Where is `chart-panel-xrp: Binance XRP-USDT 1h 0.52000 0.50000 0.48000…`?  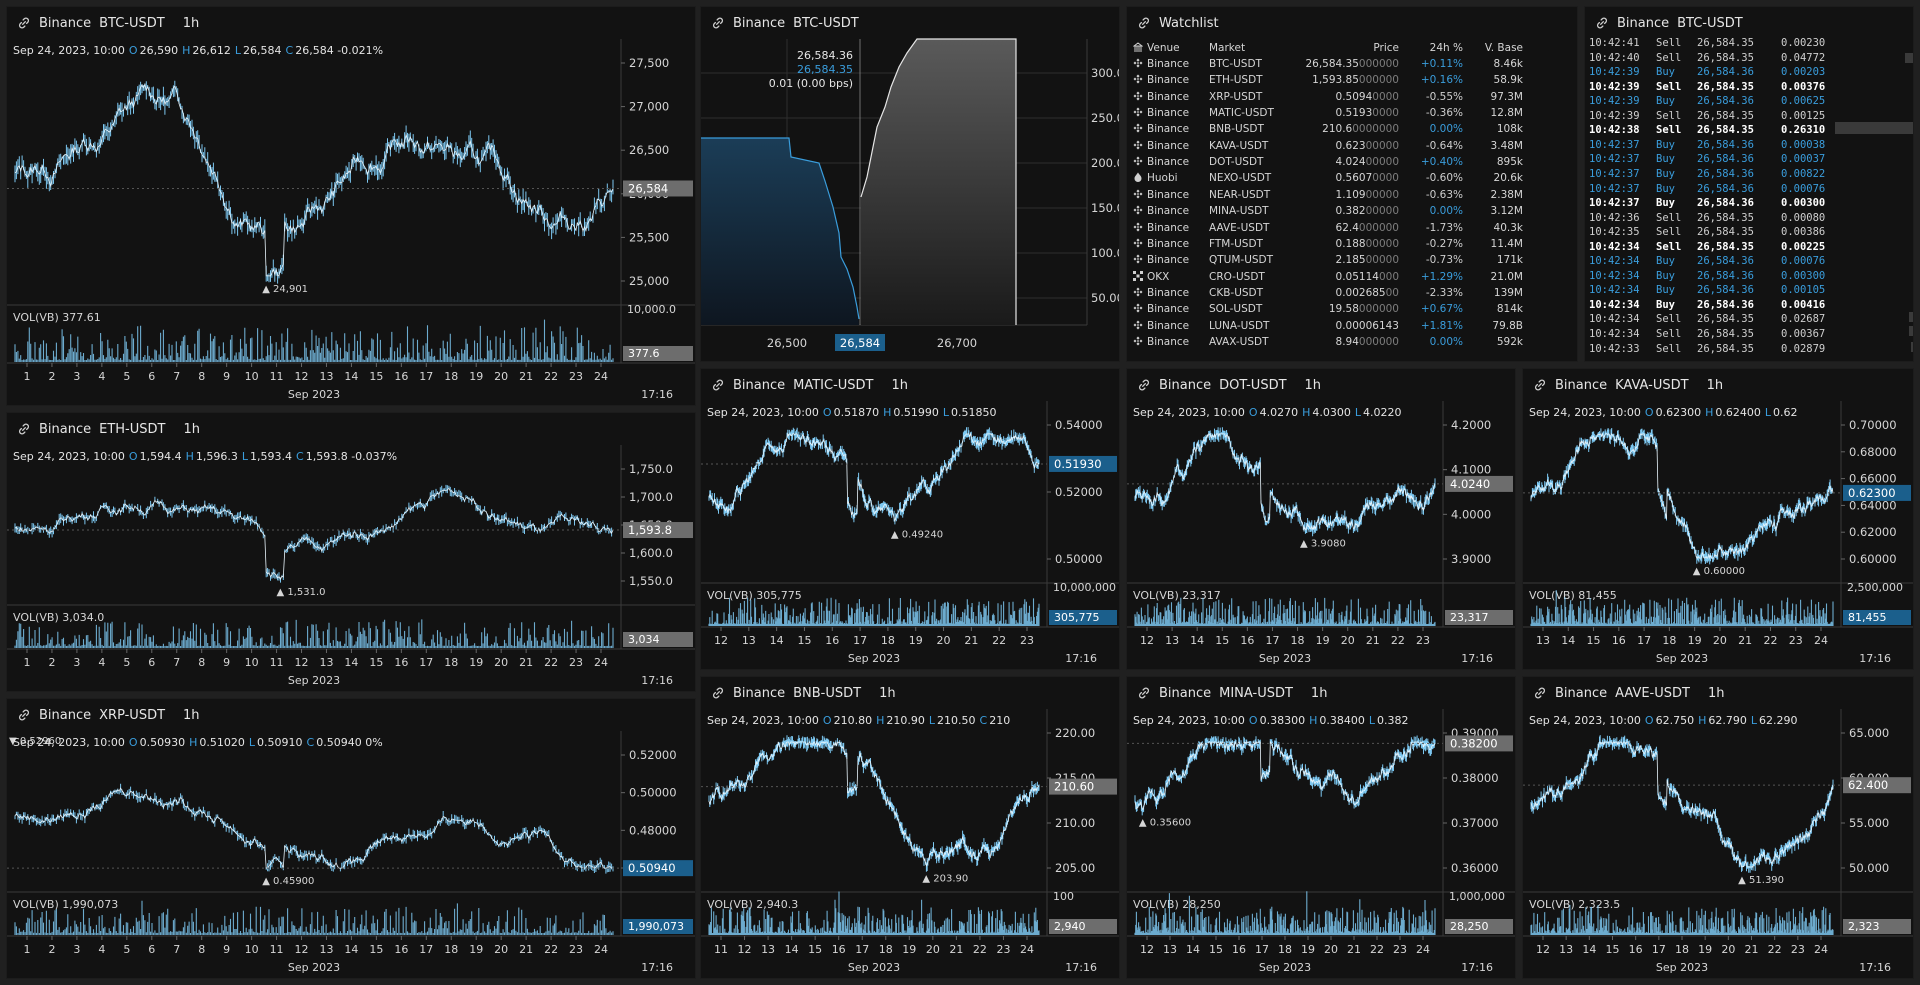
chart-panel-xrp: Binance XRP-USDT 1h 0.52000 0.50000 0.48000… is located at coordinates (351, 838).